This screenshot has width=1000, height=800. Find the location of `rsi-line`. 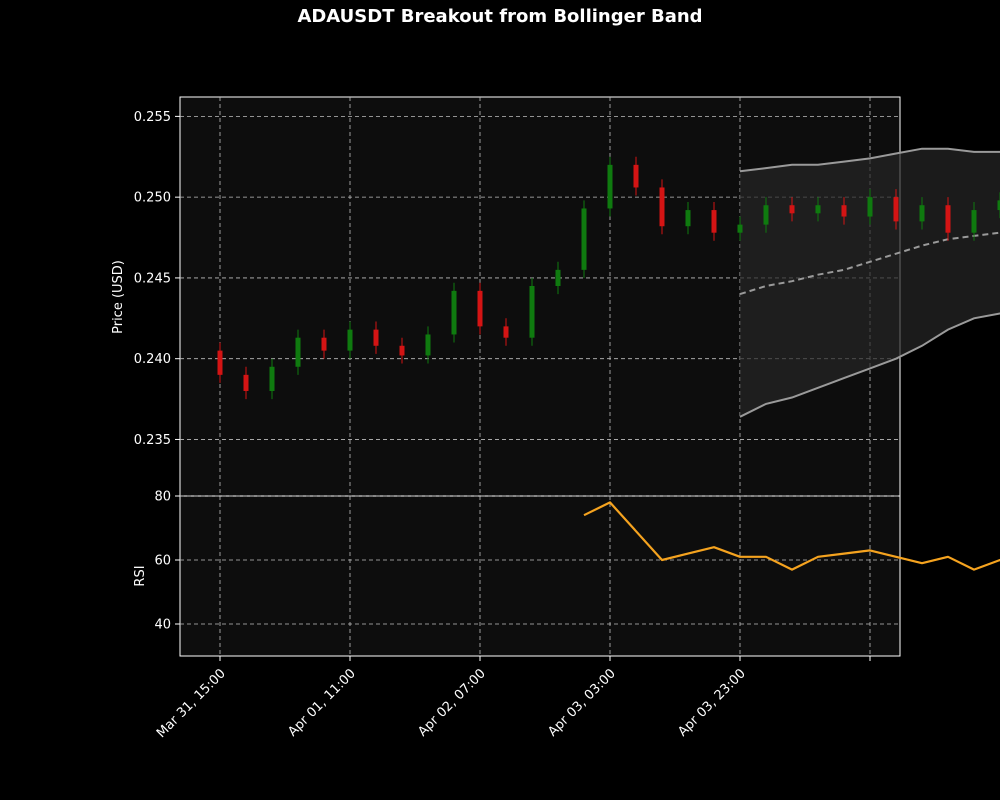

rsi-line is located at coordinates (791, 536).